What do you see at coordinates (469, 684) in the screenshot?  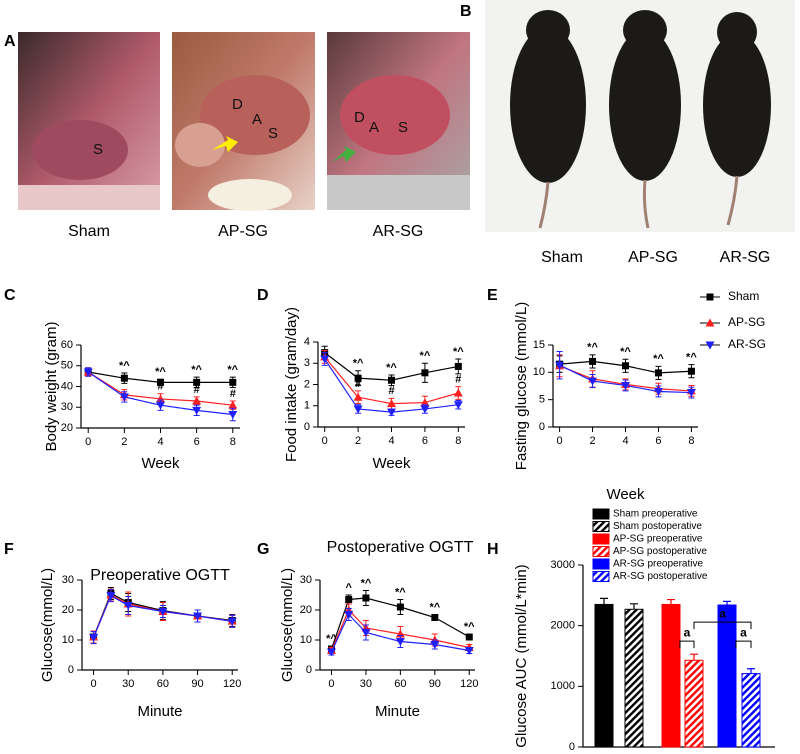 I see `x-tick-label: 120` at bounding box center [469, 684].